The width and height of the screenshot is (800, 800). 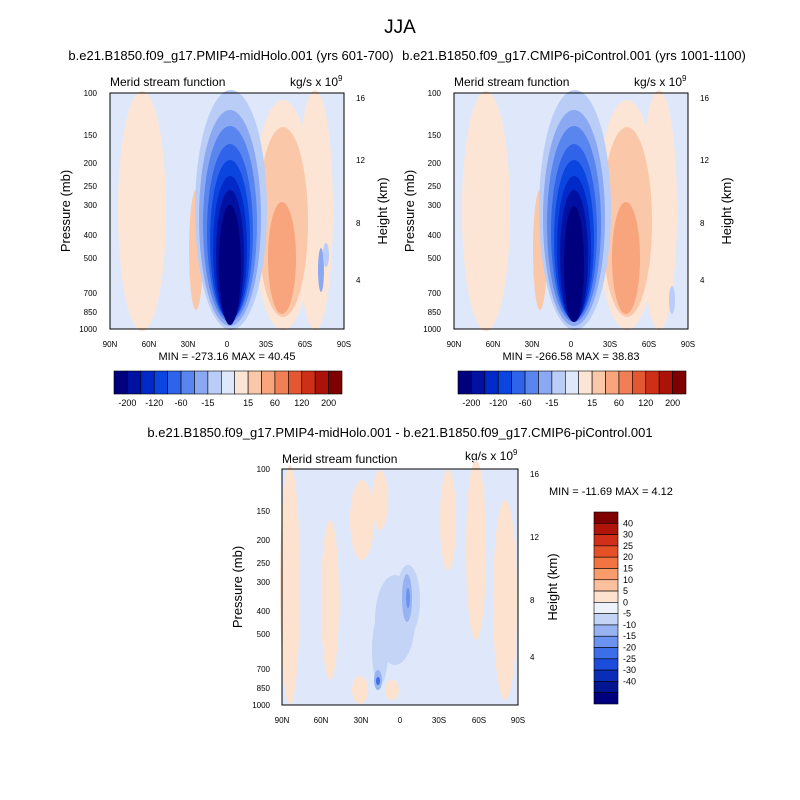 What do you see at coordinates (629, 625) in the screenshot?
I see `colorbar-label: -10` at bounding box center [629, 625].